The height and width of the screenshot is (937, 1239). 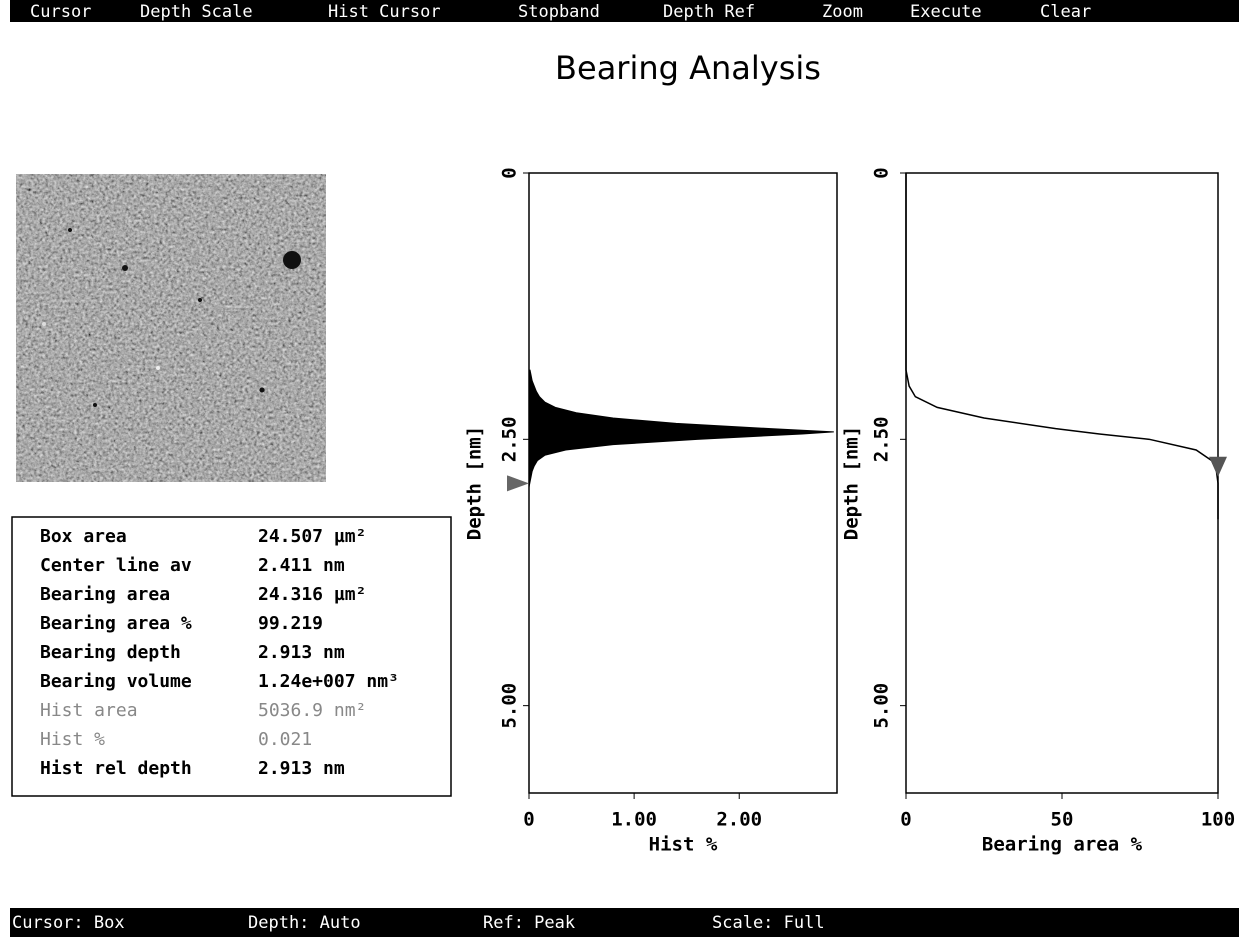 I want to click on bearing-curve, so click(x=1062, y=346).